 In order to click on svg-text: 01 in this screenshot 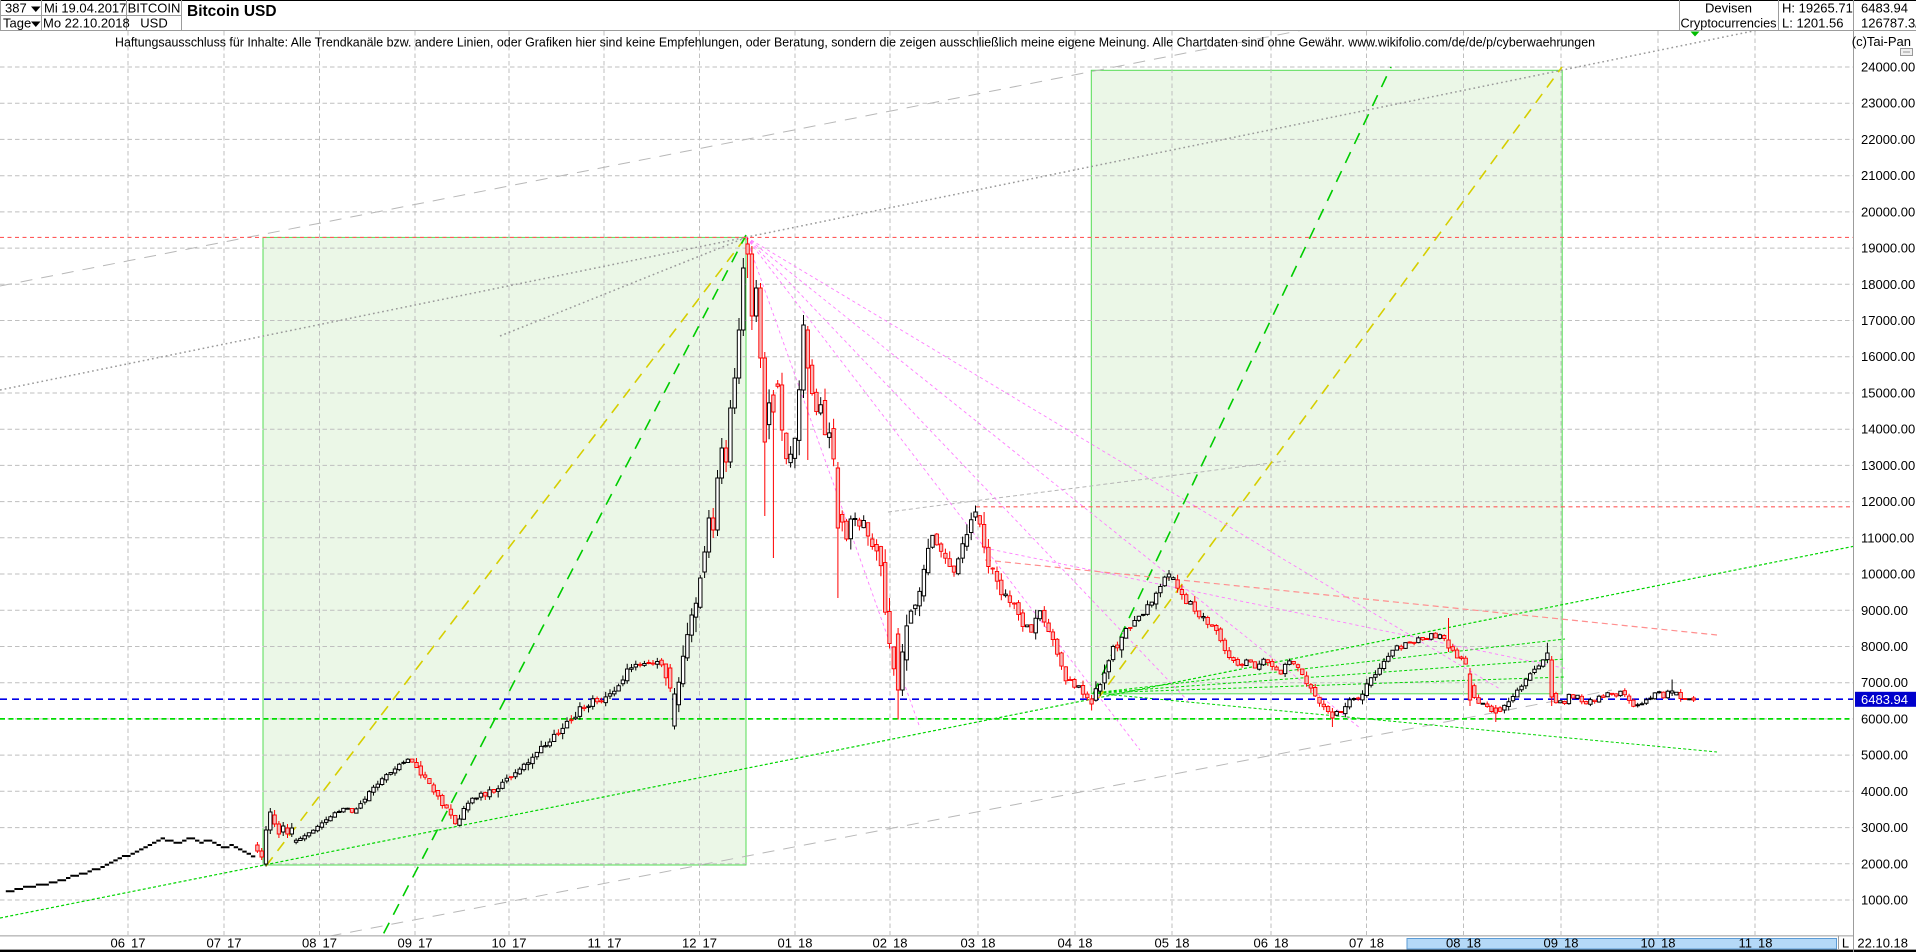, I will do `click(785, 943)`.